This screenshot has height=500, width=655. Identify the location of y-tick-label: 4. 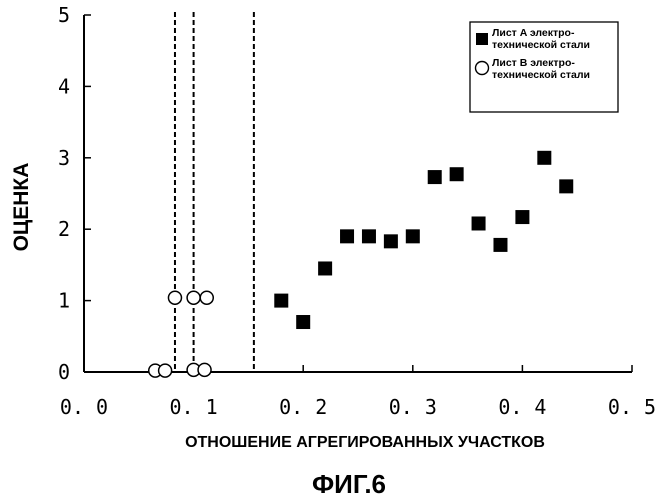
(64, 86).